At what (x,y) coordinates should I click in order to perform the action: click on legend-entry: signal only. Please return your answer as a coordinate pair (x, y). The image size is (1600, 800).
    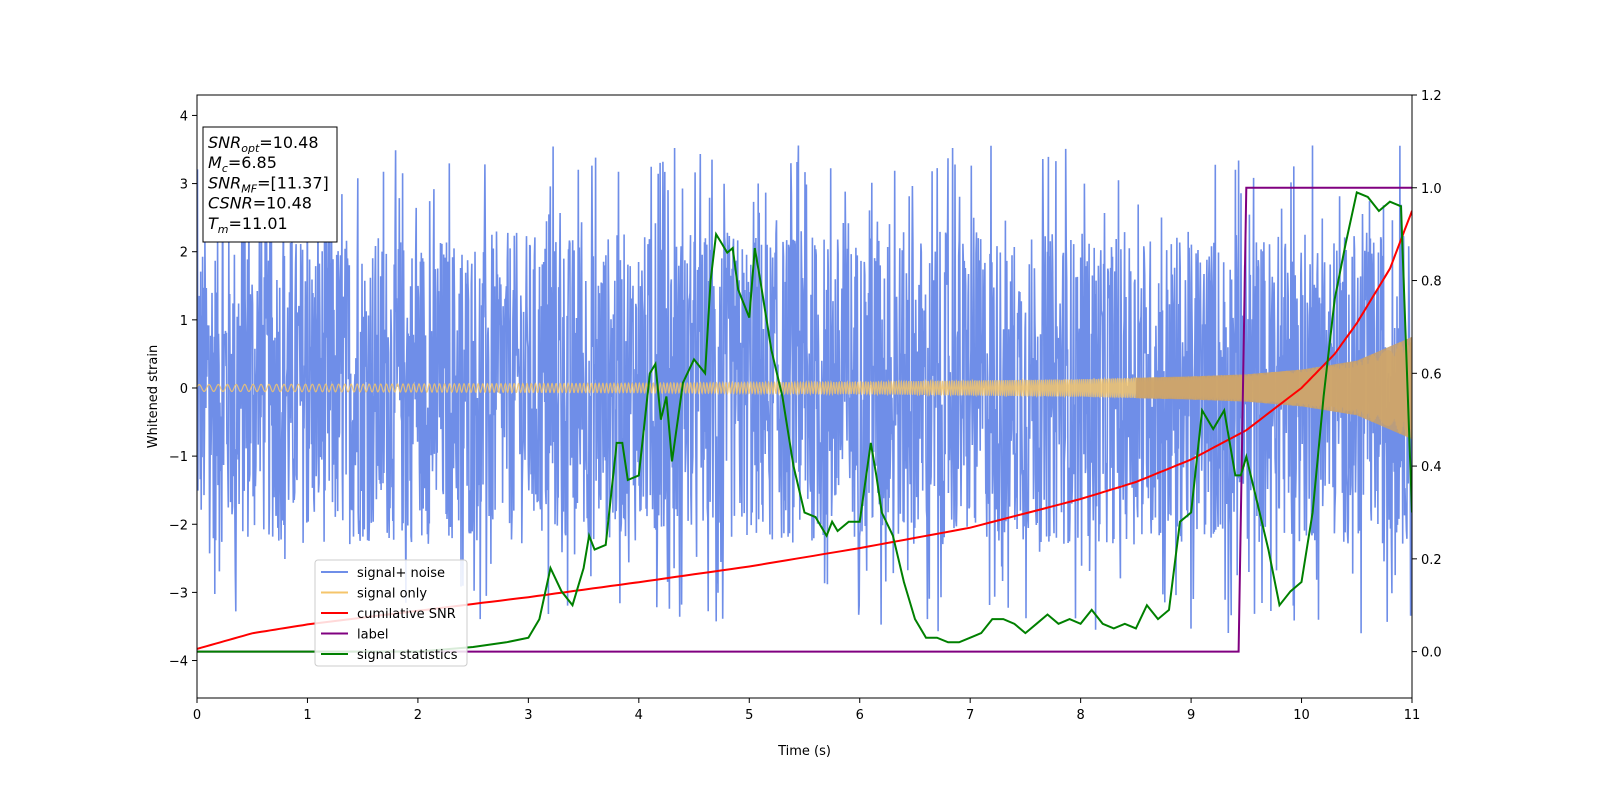
    Looking at the image, I should click on (392, 594).